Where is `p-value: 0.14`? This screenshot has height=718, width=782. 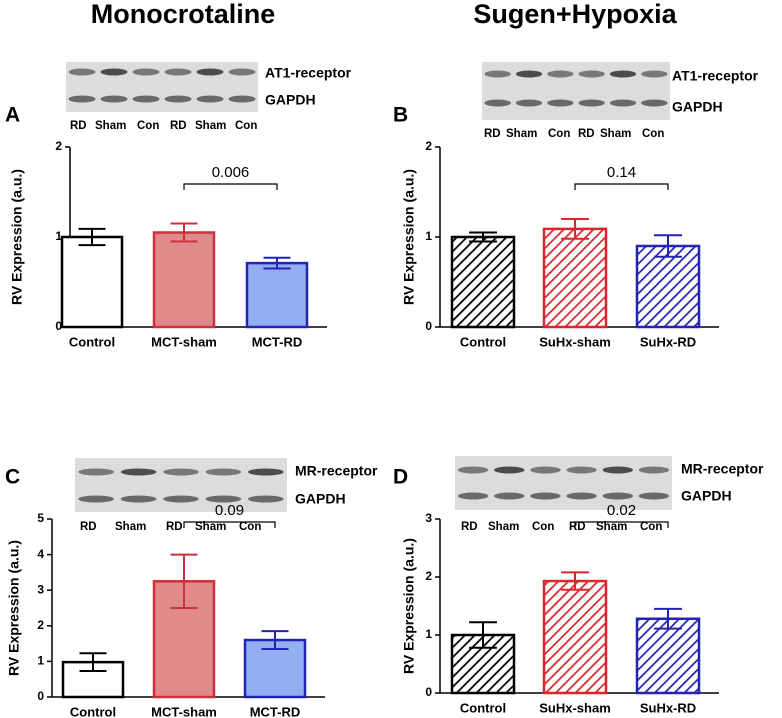 p-value: 0.14 is located at coordinates (621, 172).